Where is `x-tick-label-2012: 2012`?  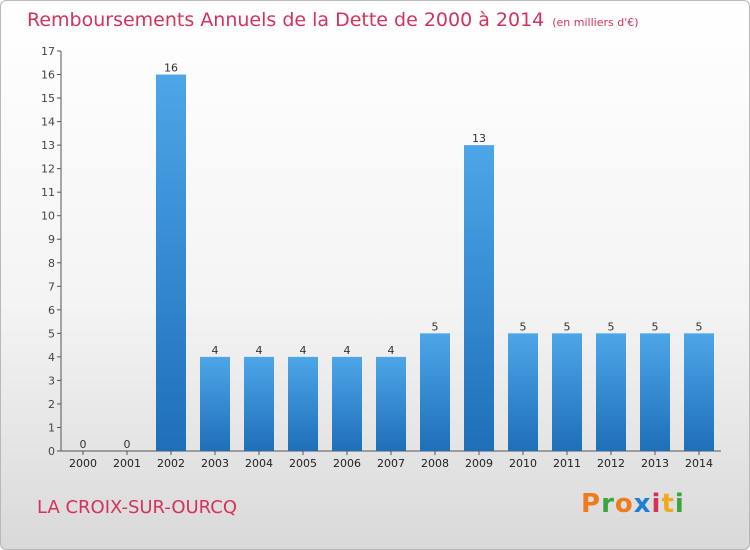
x-tick-label-2012: 2012 is located at coordinates (611, 463).